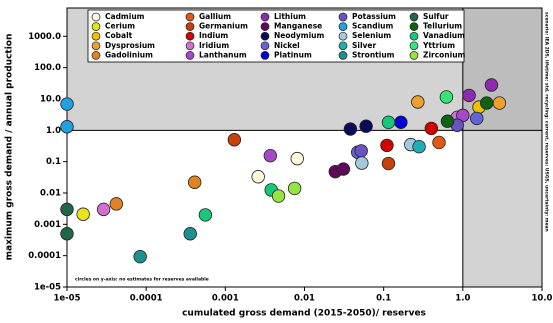 This screenshot has width=553, height=323. I want to click on legend-label: Tellurium, so click(442, 26).